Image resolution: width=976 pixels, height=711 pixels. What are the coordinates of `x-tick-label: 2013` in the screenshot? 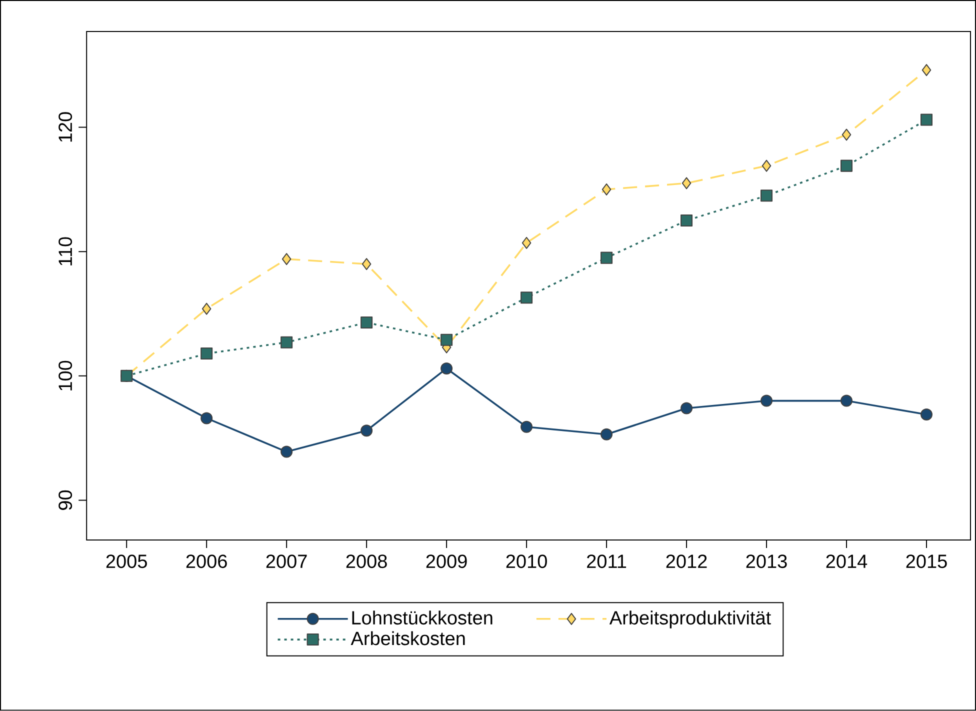 It's located at (766, 561).